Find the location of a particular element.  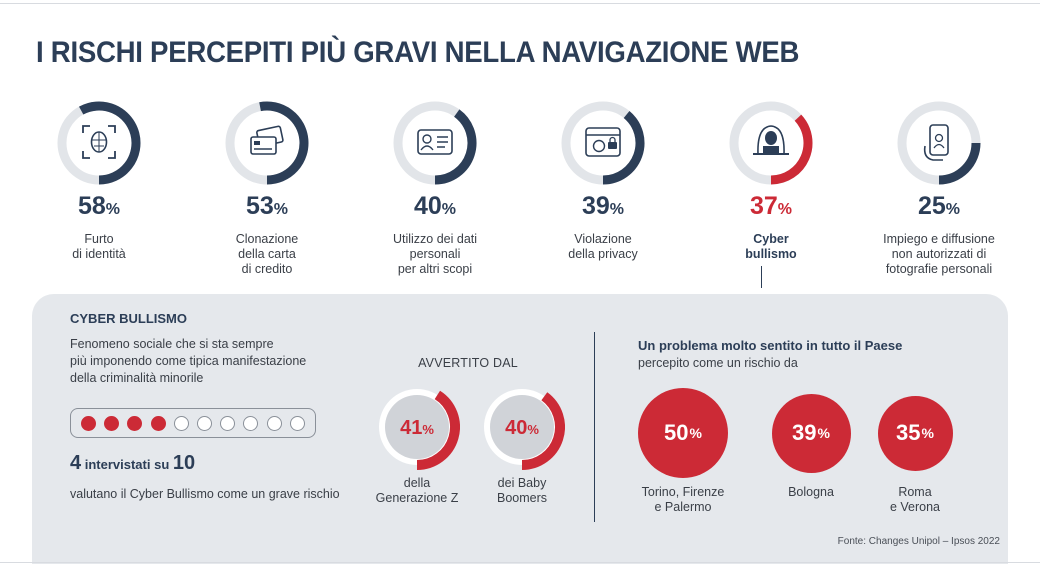

label-line: della carta is located at coordinates (267, 254).